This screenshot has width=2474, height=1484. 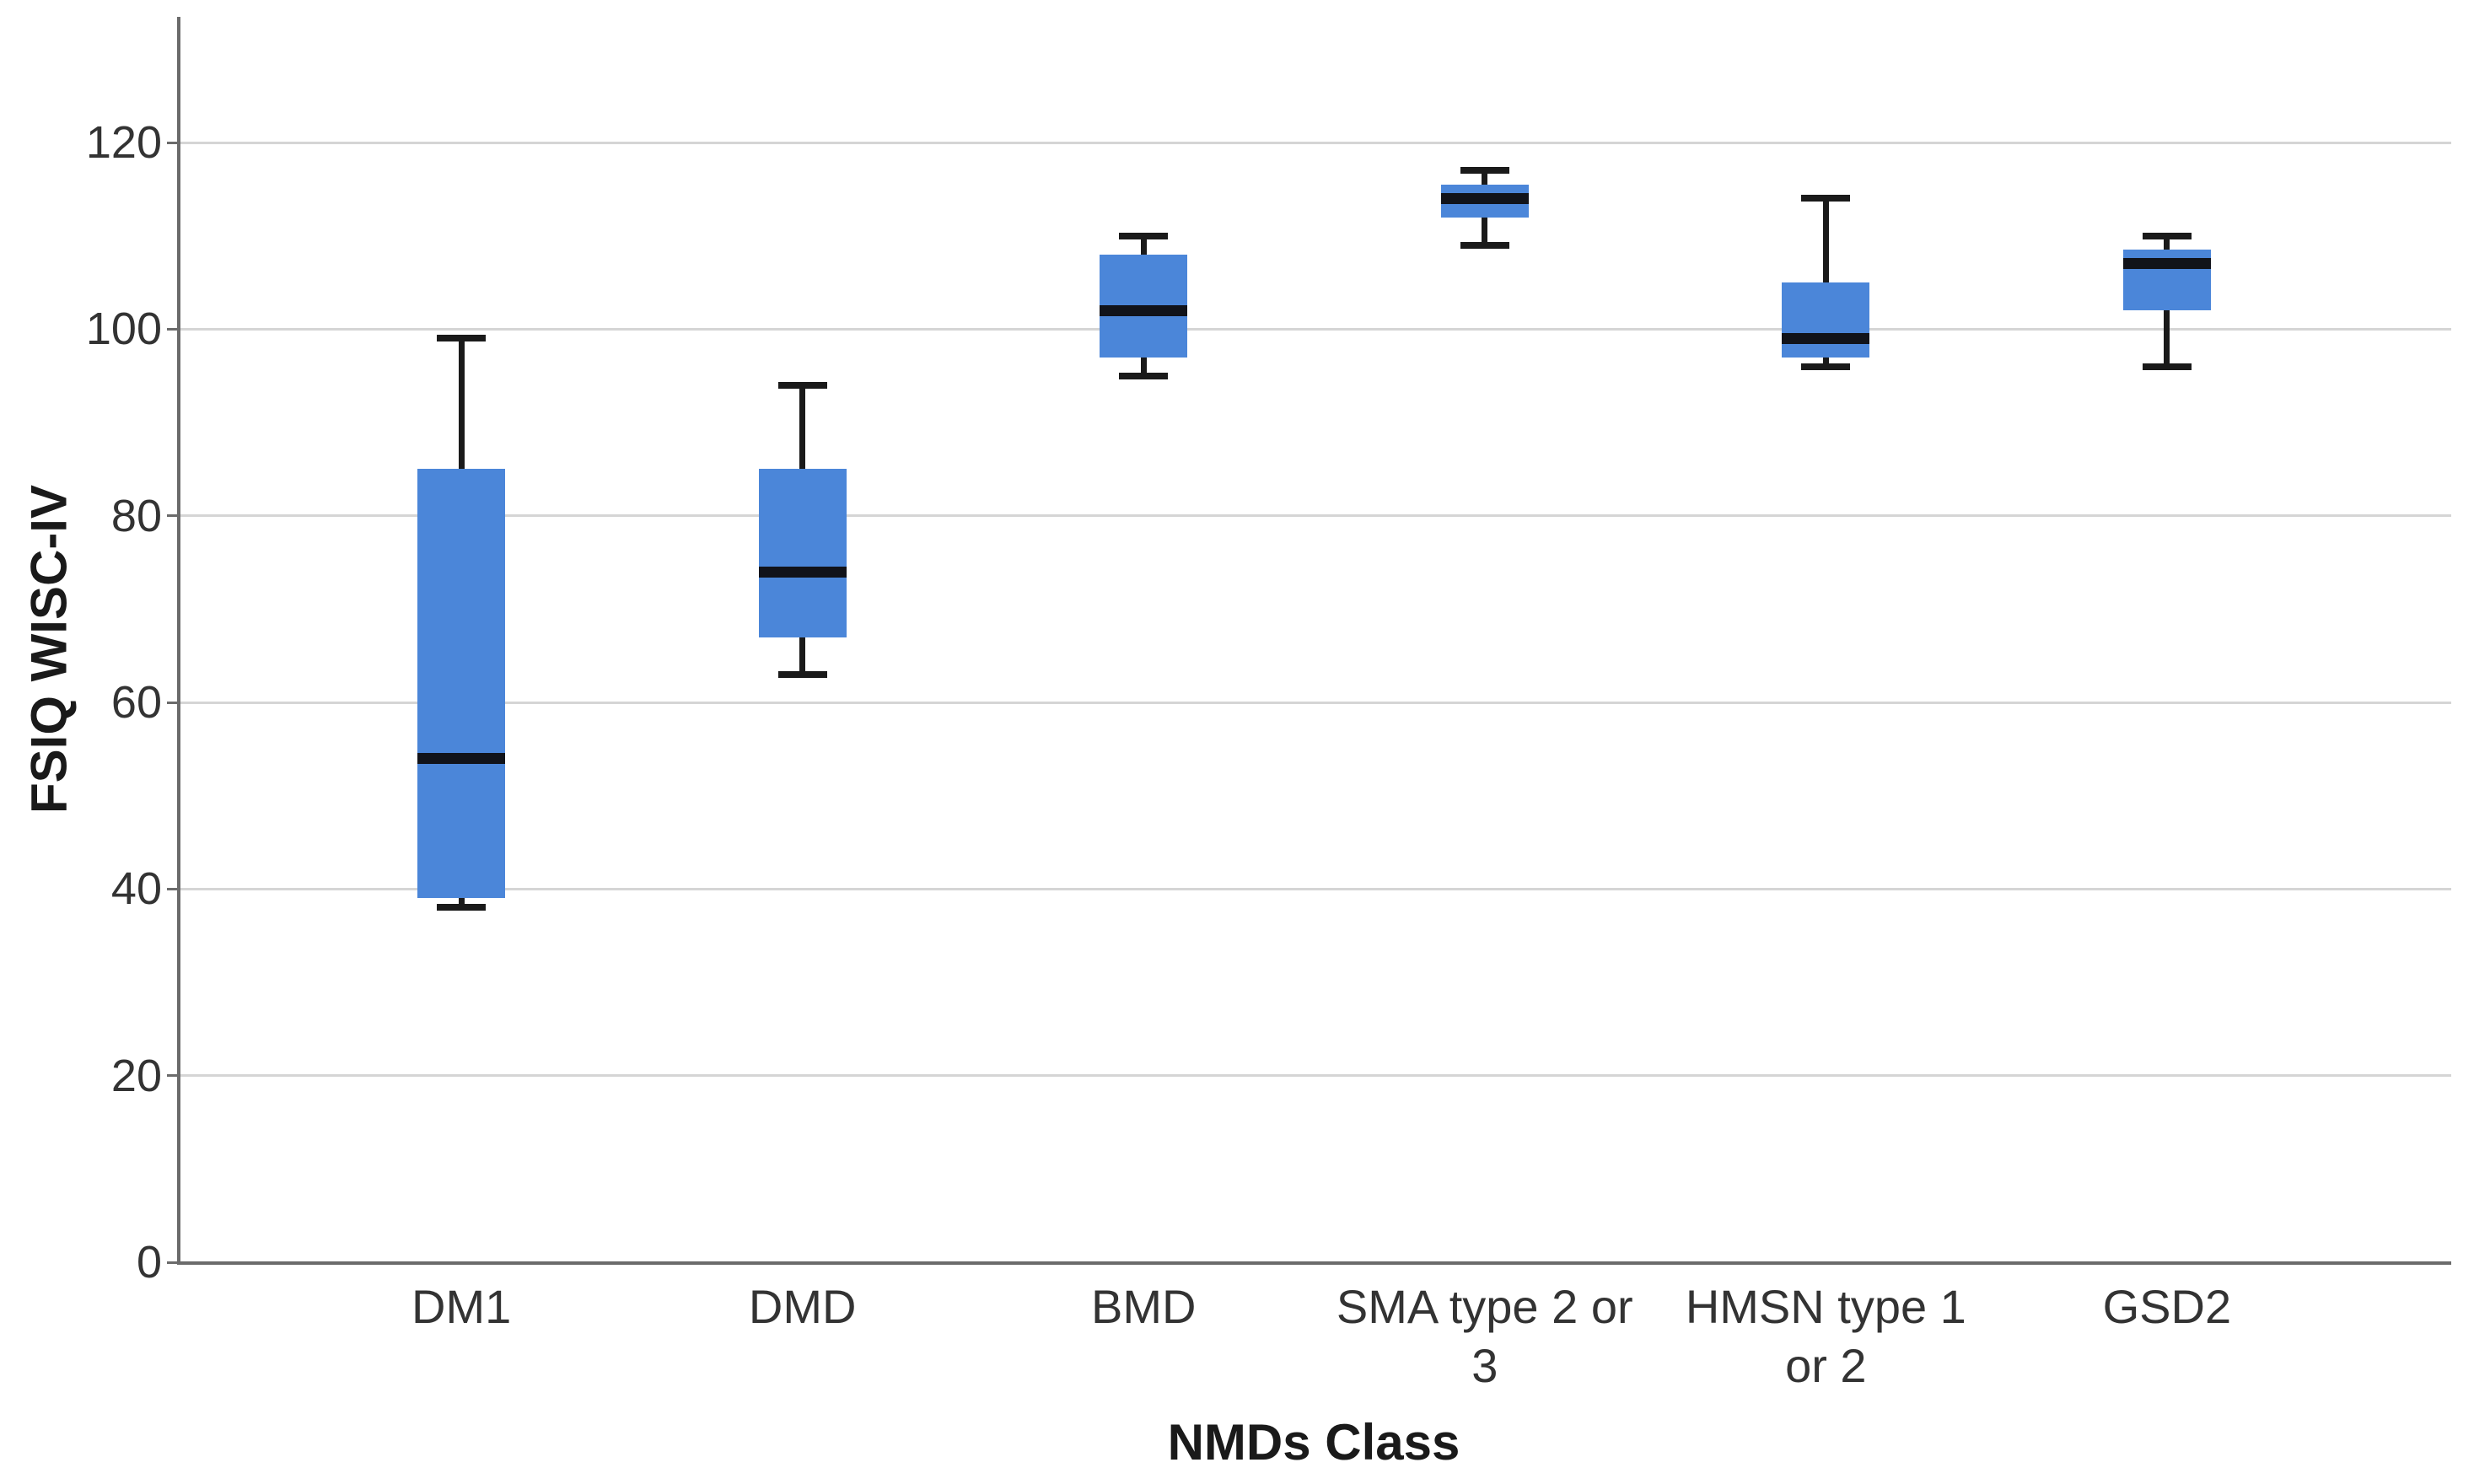 I want to click on y-axis-tick-labels: 0 20 40 60 80 100 120, so click(x=81, y=652).